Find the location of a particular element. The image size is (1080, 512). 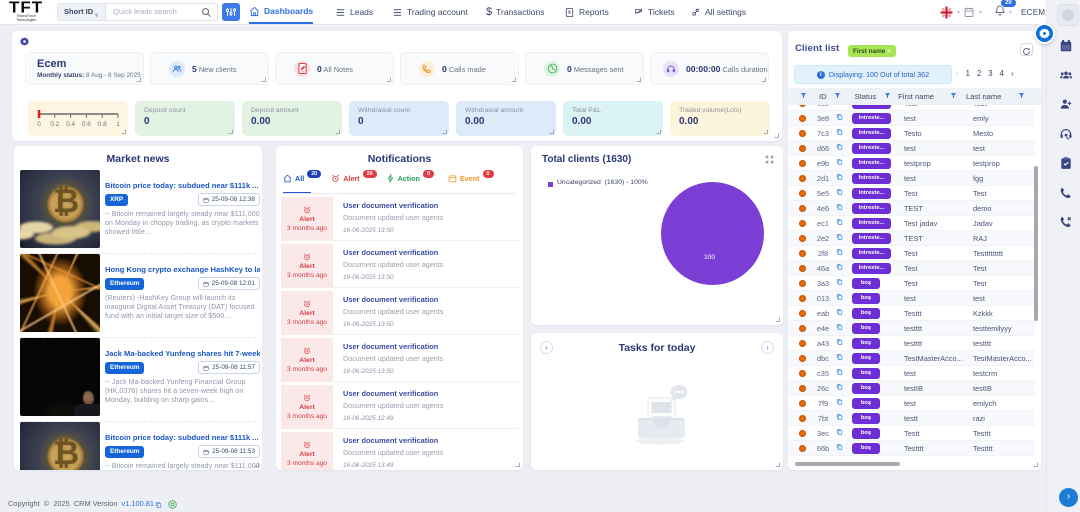

svg-text: 0.2 is located at coordinates (54, 124).